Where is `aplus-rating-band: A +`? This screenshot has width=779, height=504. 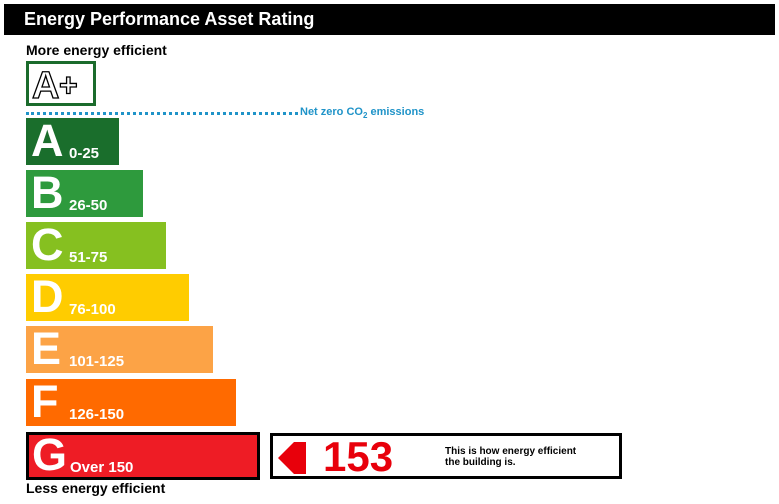
aplus-rating-band: A + is located at coordinates (61, 83).